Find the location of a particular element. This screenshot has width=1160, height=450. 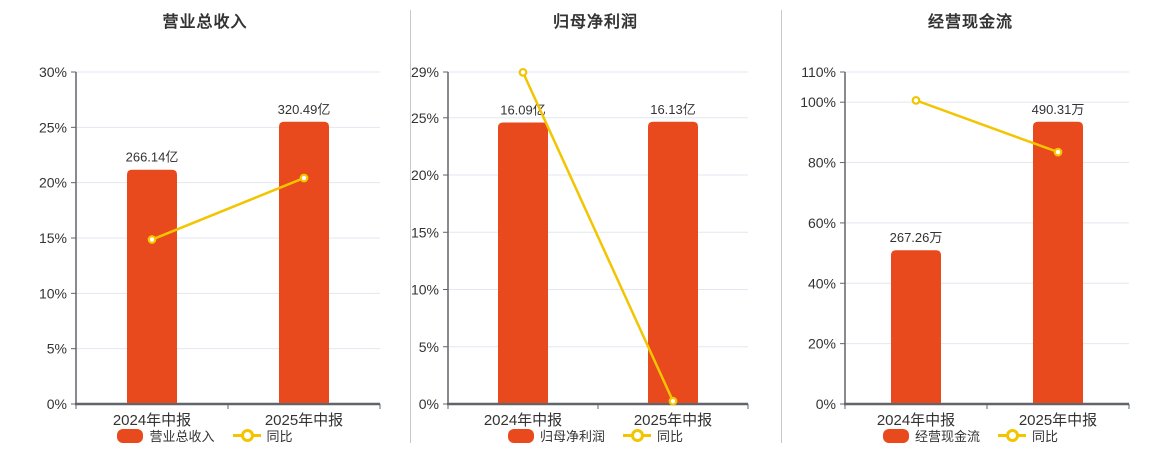

legend-item-revenue-bar: 营业总收入 is located at coordinates (166, 435).